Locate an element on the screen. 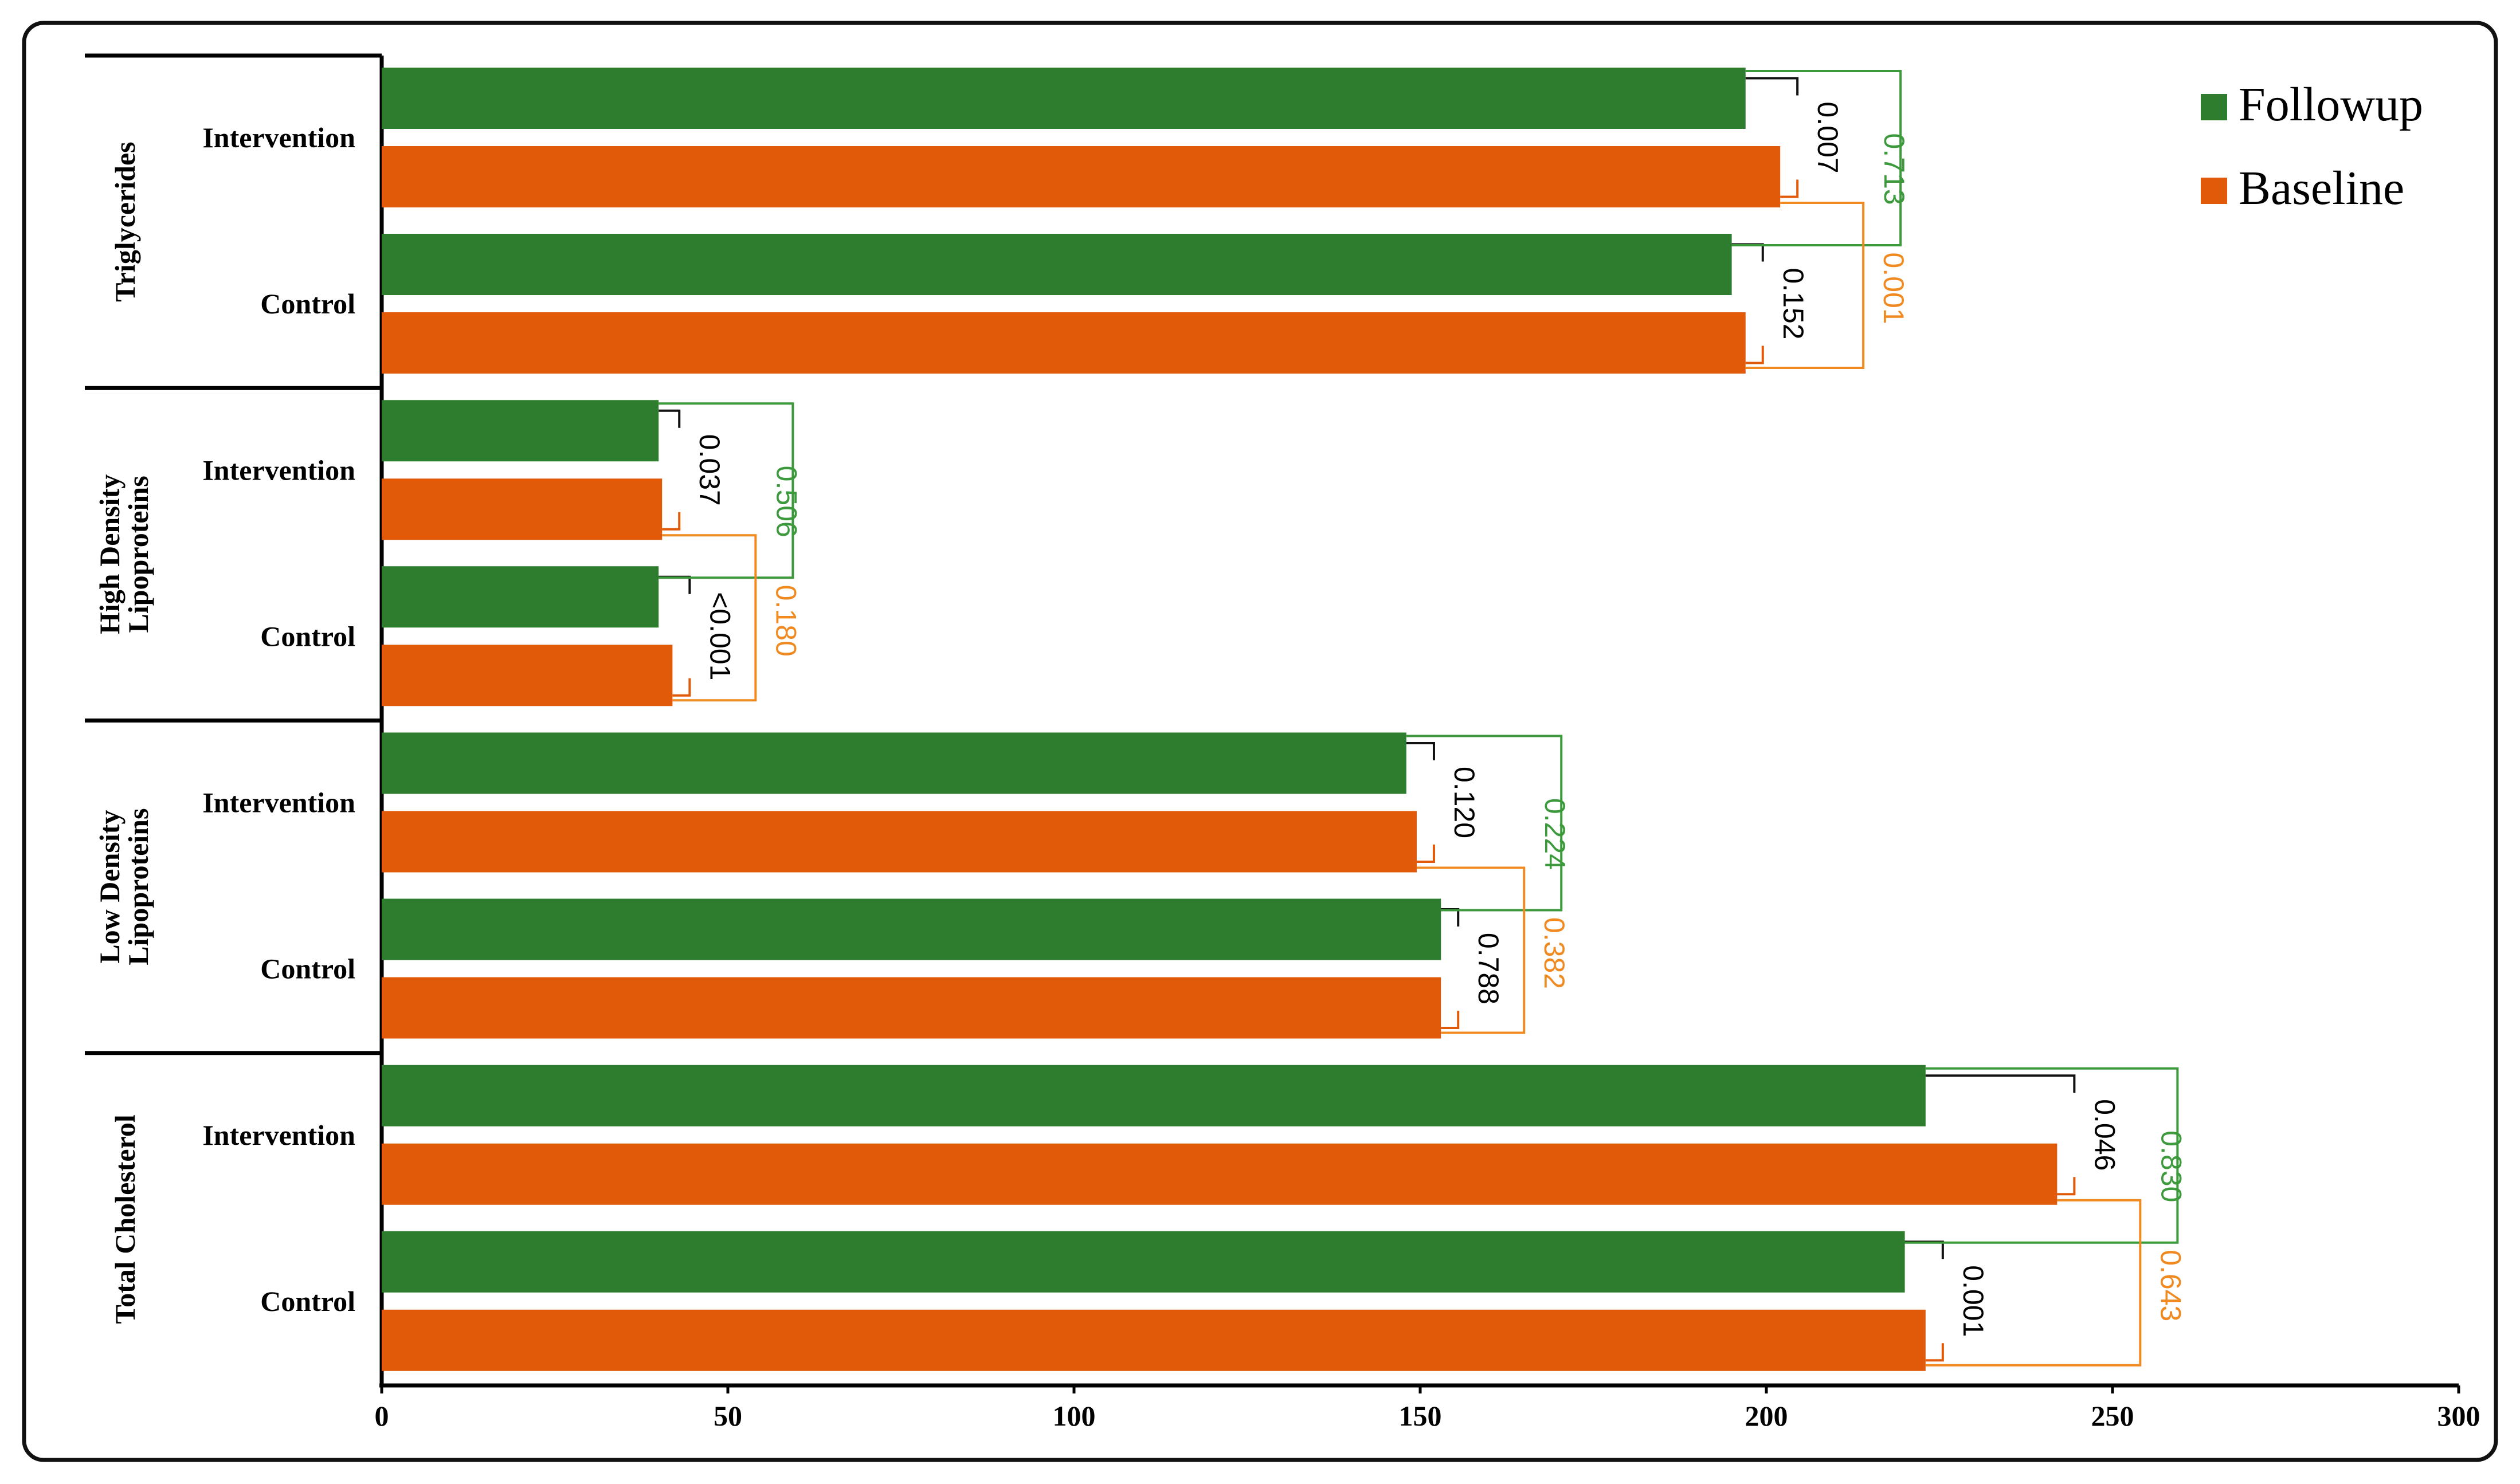 Image resolution: width=2520 pixels, height=1484 pixels. group-label: Low DensityLipoproteins is located at coordinates (123, 886).